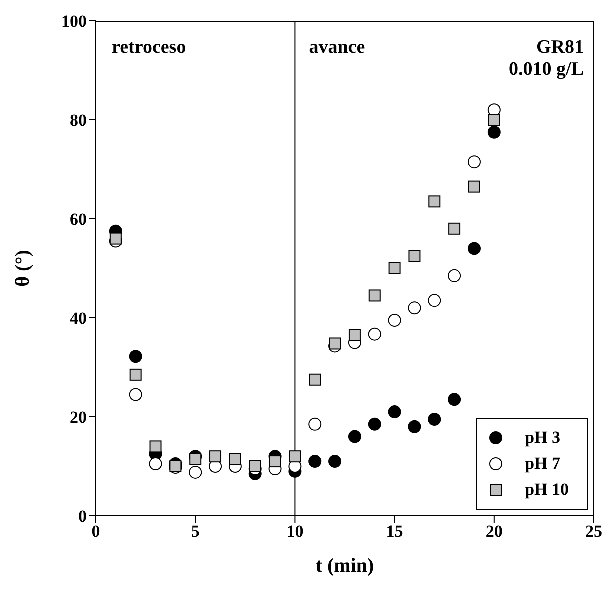 The image size is (604, 598). Describe the element at coordinates (78, 318) in the screenshot. I see `y-tick-label: 40` at that location.